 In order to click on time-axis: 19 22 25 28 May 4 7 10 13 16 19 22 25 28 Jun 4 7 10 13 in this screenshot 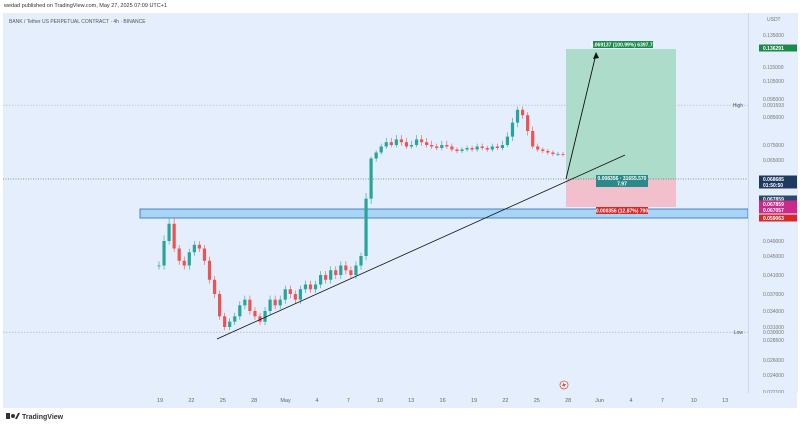, I will do `click(400, 400)`.